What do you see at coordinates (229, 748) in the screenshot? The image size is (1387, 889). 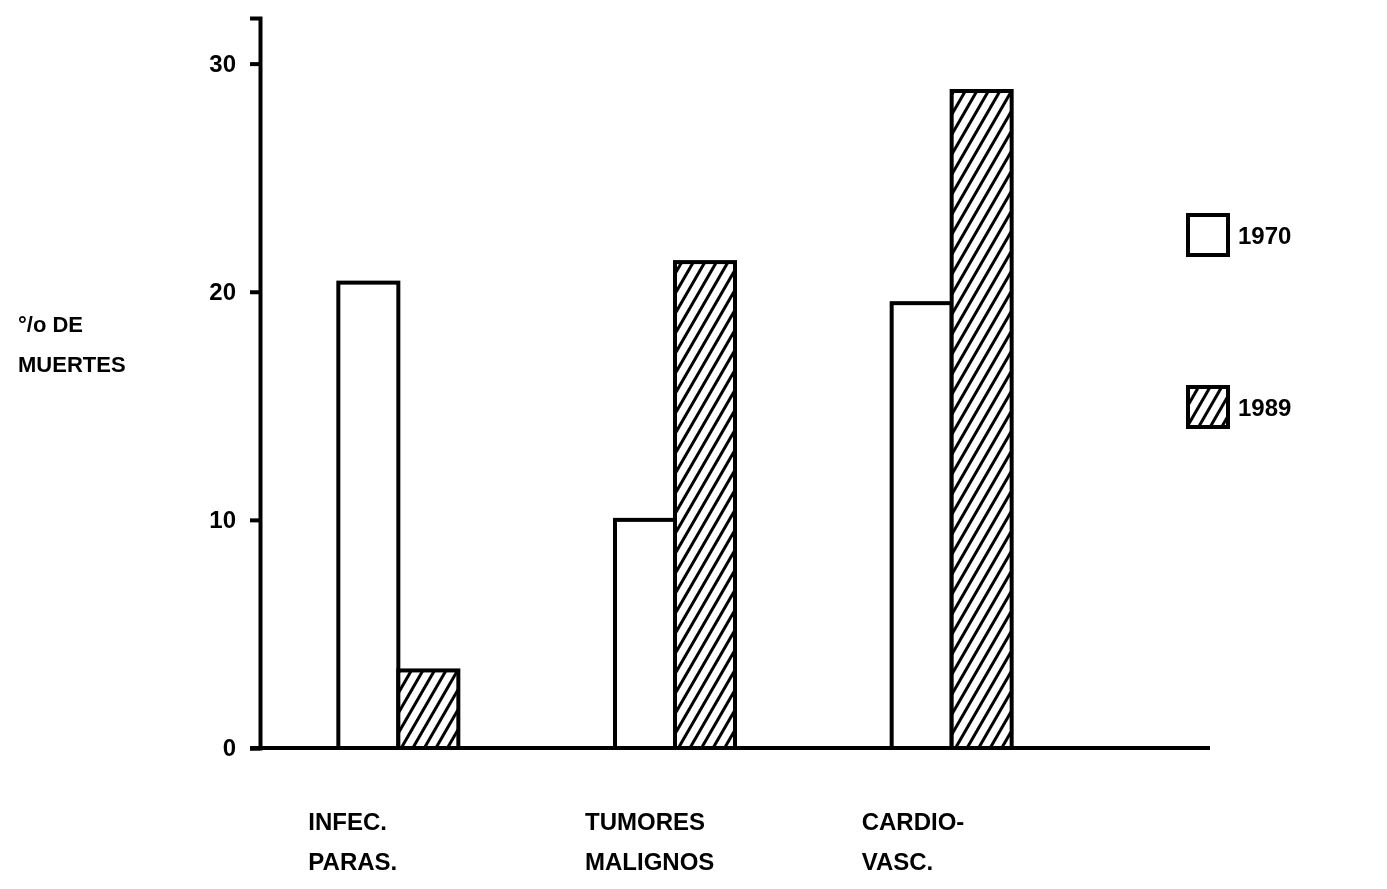 I see `y-tick-label: 0` at bounding box center [229, 748].